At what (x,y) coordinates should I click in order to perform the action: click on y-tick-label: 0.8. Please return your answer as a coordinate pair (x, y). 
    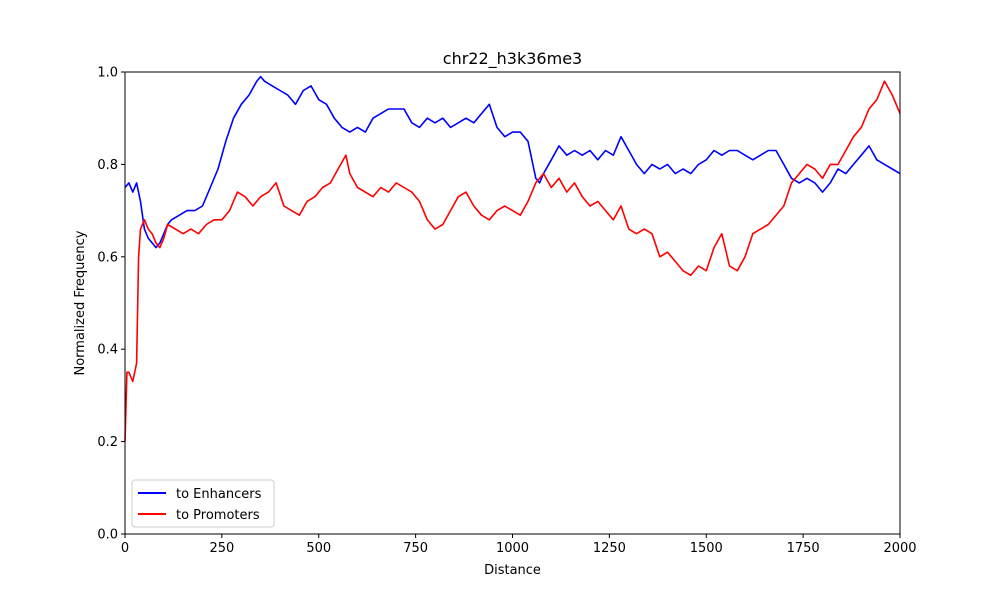
    Looking at the image, I should click on (107, 165).